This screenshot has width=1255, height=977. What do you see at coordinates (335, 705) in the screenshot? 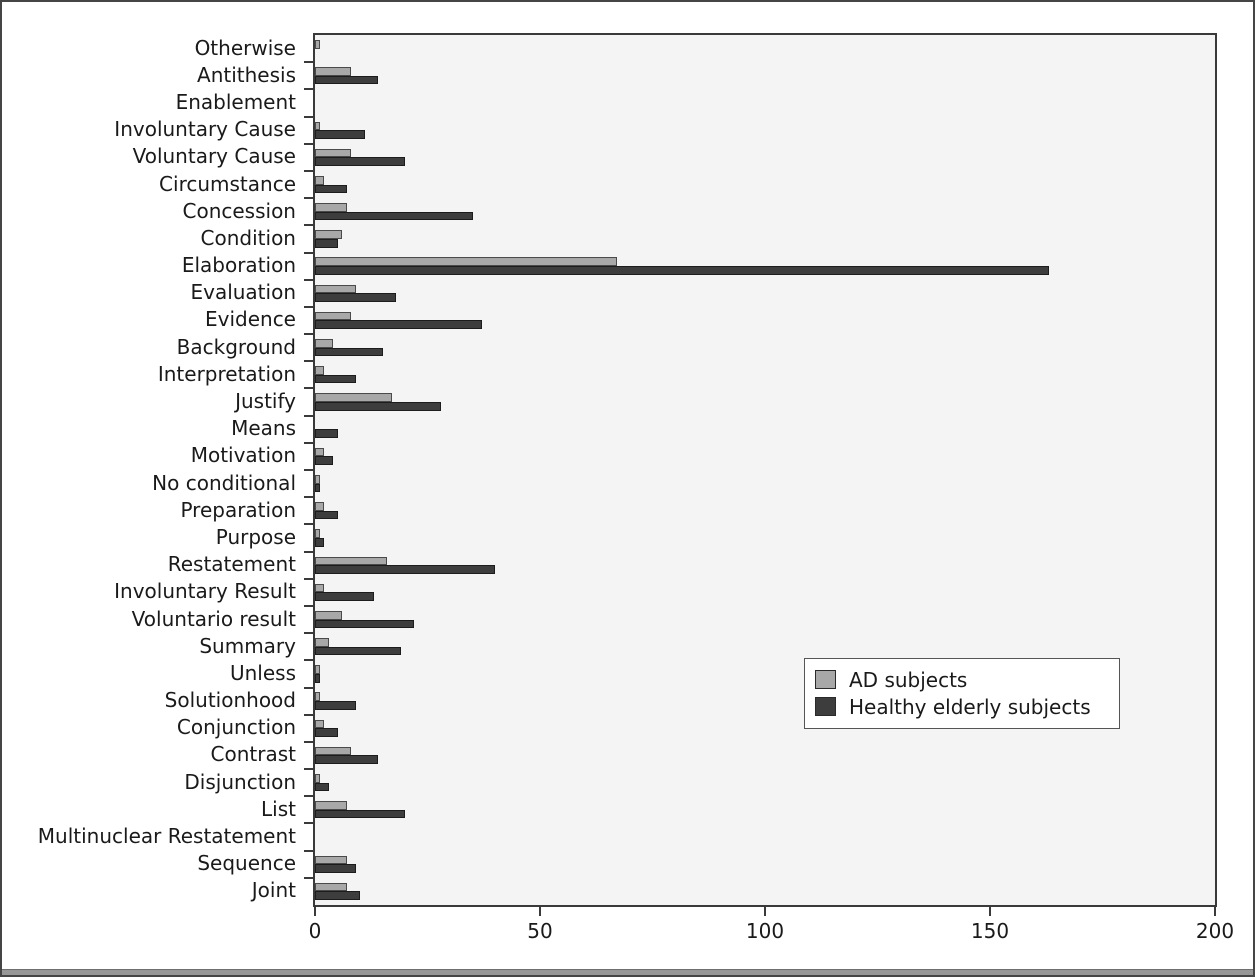
I see `bar-healthy-solutionhood` at bounding box center [335, 705].